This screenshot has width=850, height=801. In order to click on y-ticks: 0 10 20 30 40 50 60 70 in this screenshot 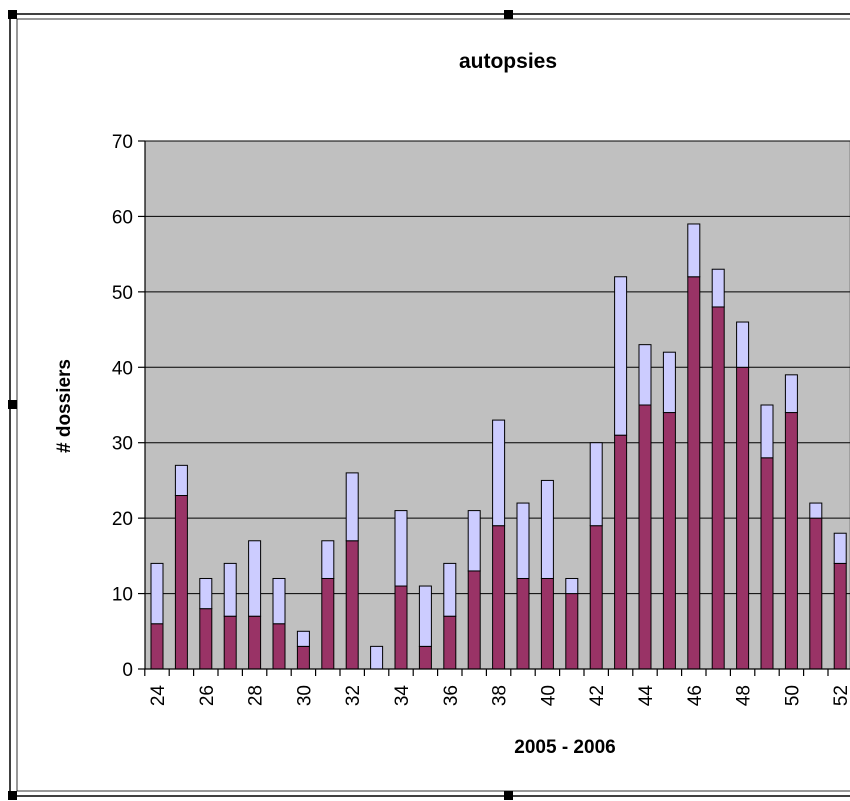, I will do `click(128, 406)`.